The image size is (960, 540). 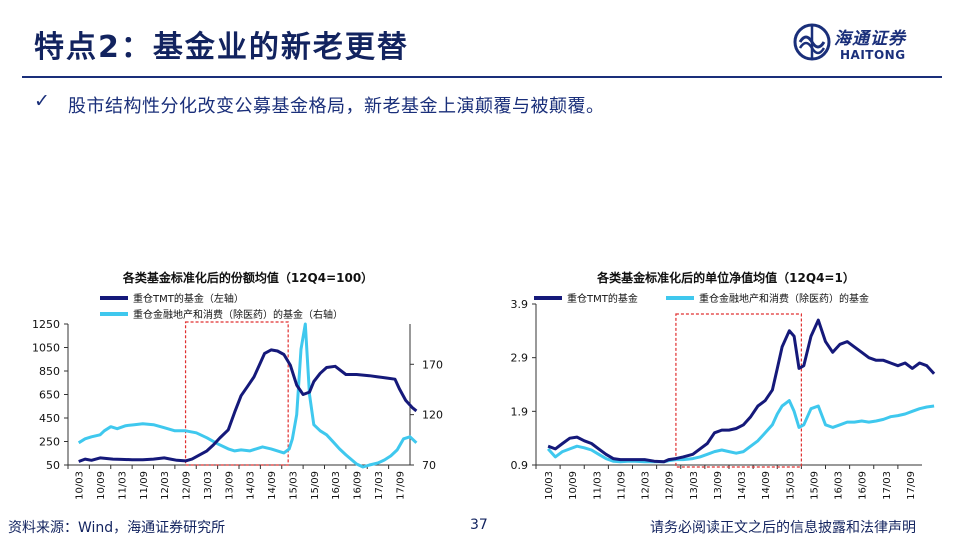 I want to click on disclaimer: 请务必阅读正文之后的信息披露和法律声明, so click(x=783, y=528).